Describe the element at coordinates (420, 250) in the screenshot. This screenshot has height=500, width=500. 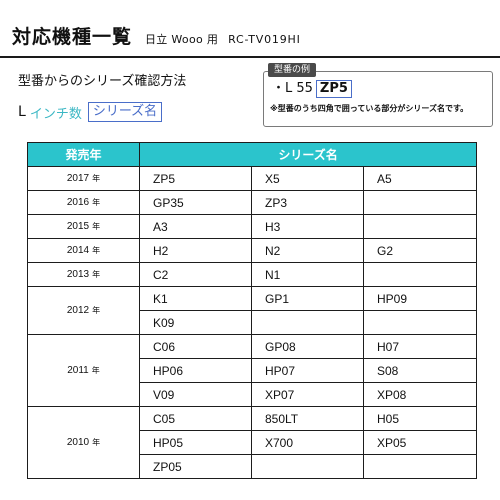
I see `series-cell: G2` at that location.